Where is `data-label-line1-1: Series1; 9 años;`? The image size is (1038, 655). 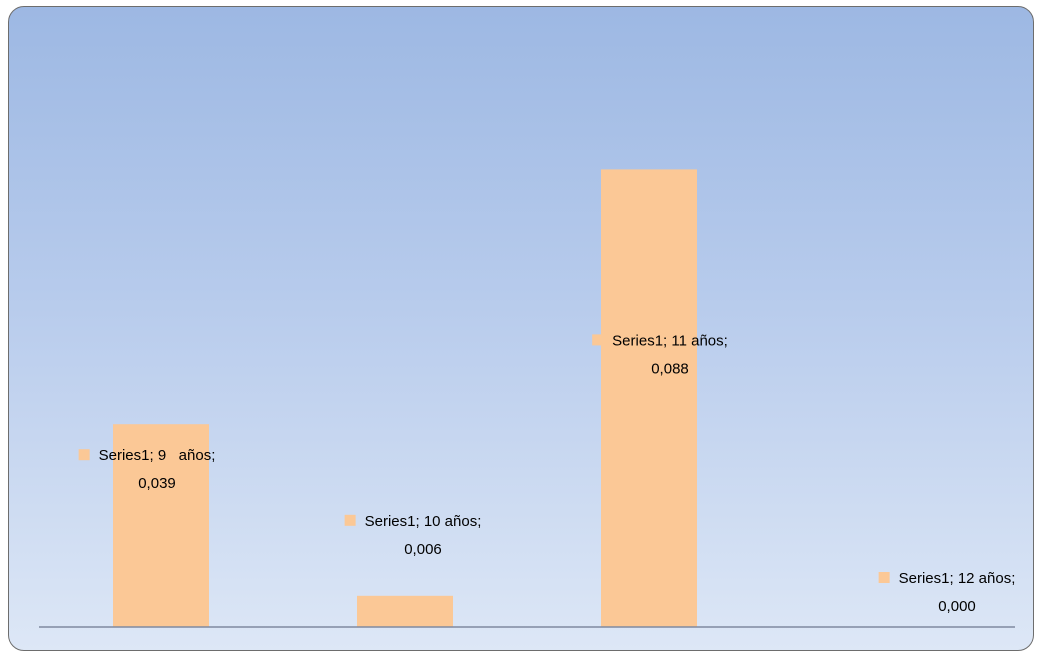 data-label-line1-1: Series1; 9 años; is located at coordinates (157, 455).